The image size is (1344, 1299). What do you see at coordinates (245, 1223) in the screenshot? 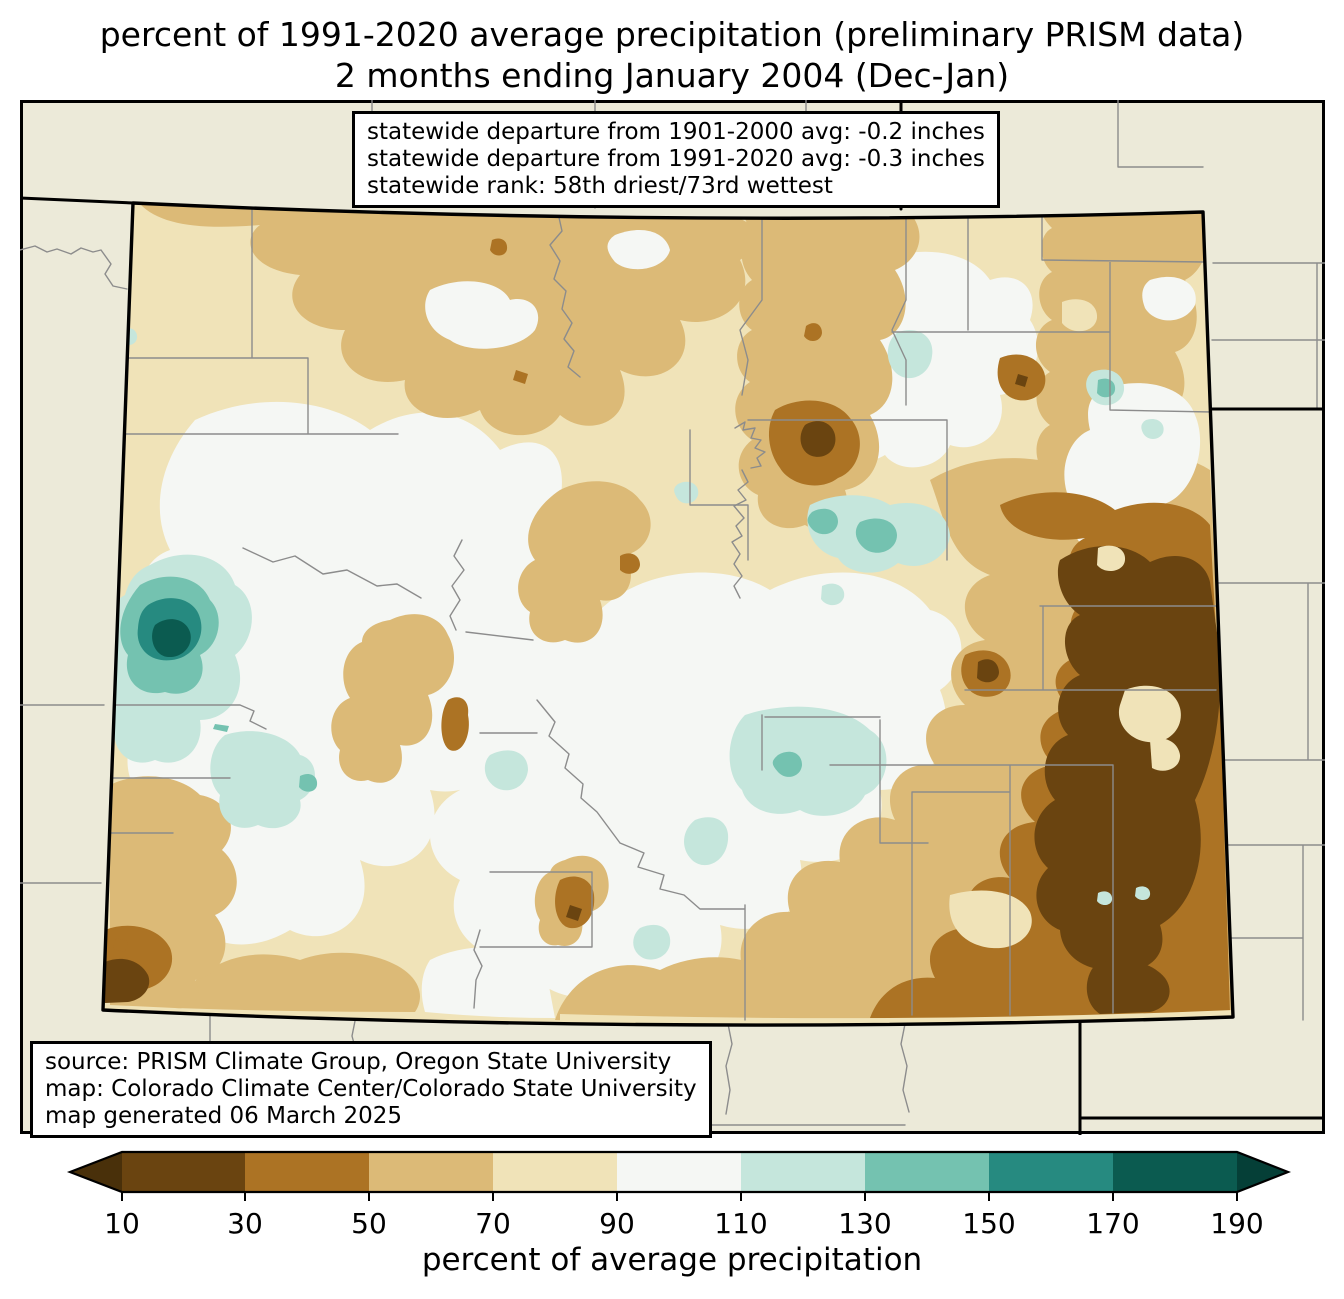
I see `tick-label-30: 30` at bounding box center [245, 1223].